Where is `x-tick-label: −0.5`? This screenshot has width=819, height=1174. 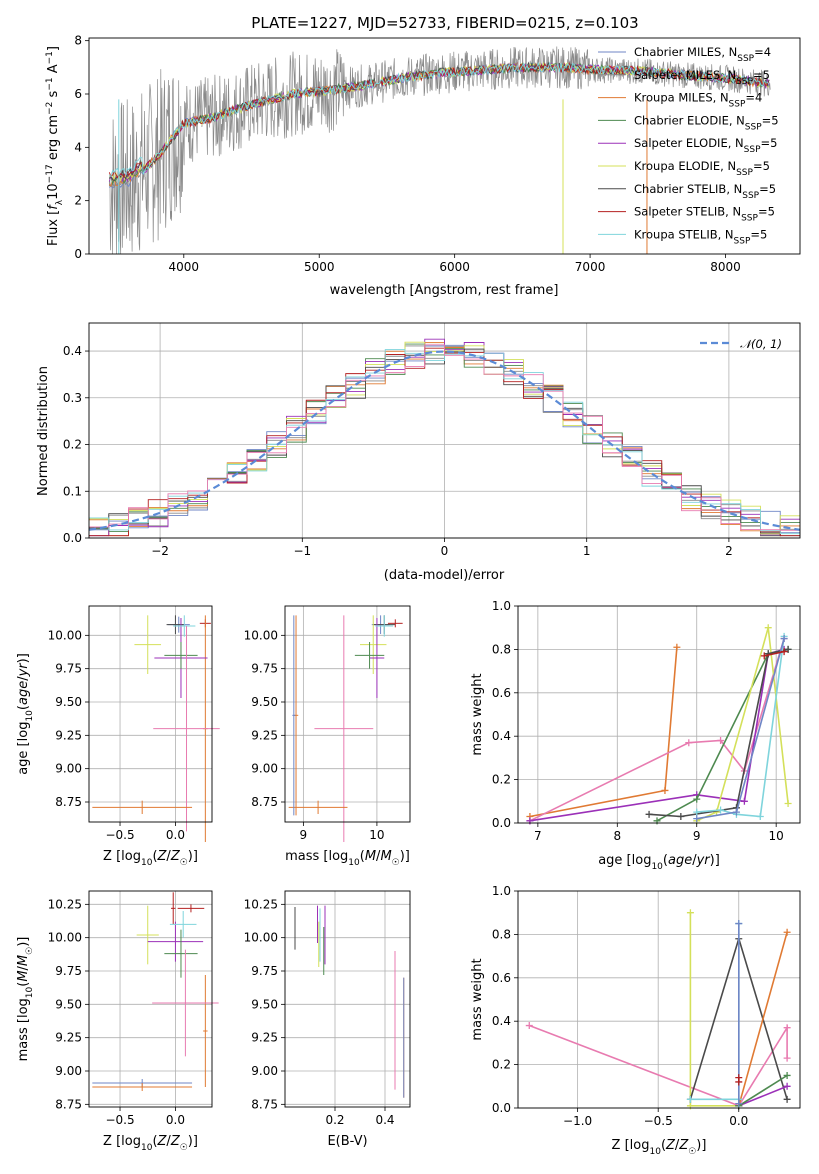 x-tick-label: −0.5 is located at coordinates (119, 1120).